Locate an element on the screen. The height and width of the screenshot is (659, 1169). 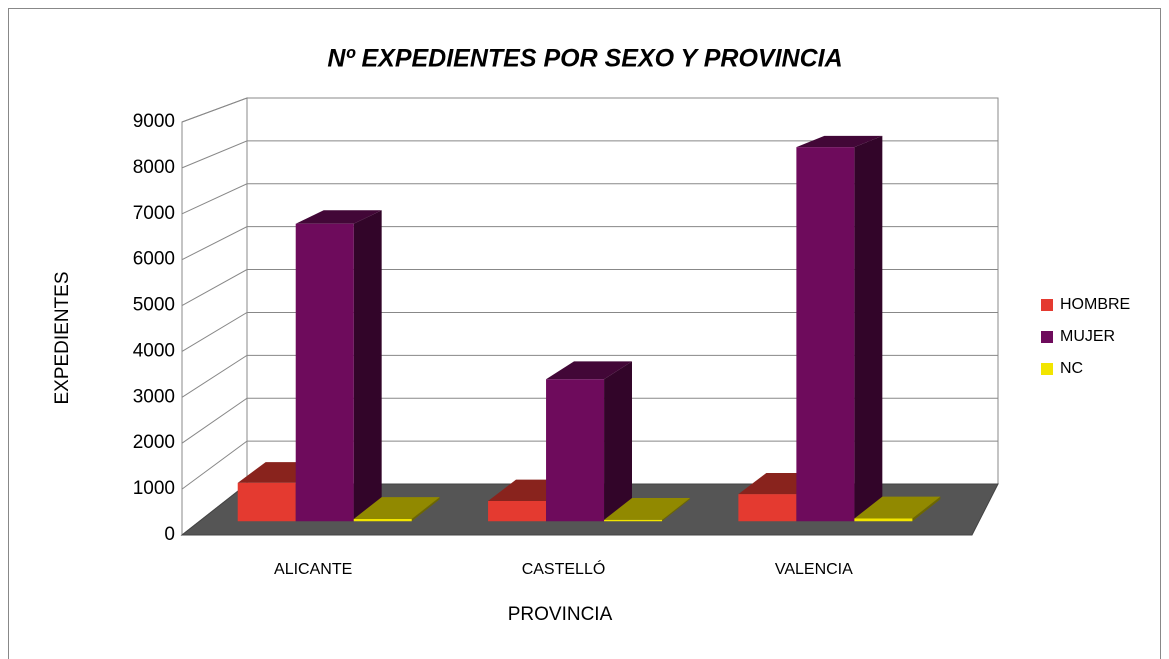
x-axis-label: PROVINCIA is located at coordinates (560, 614).